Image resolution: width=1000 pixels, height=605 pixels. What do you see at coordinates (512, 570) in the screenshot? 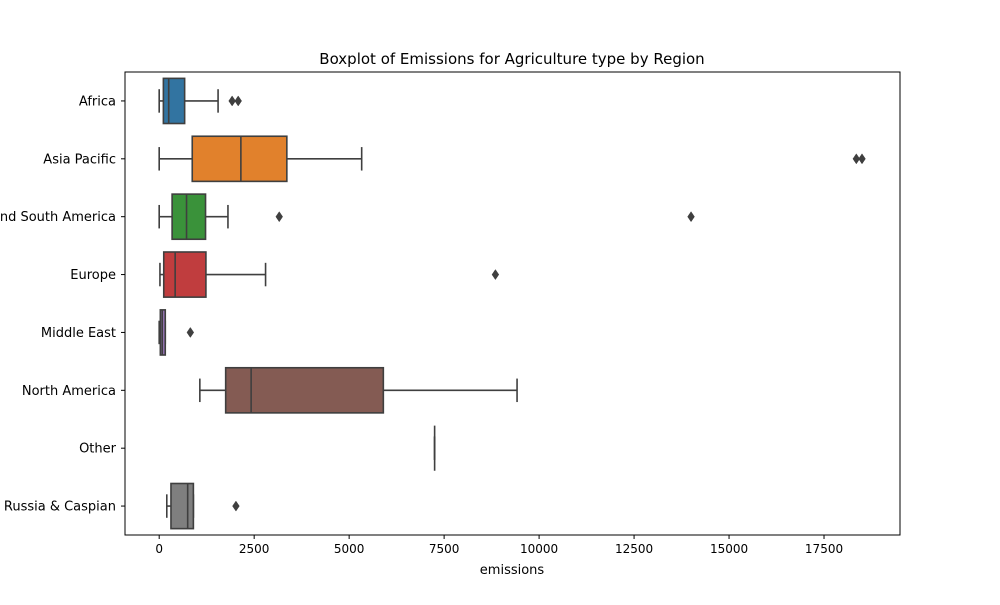
I see `x-axis-label: emissions` at bounding box center [512, 570].